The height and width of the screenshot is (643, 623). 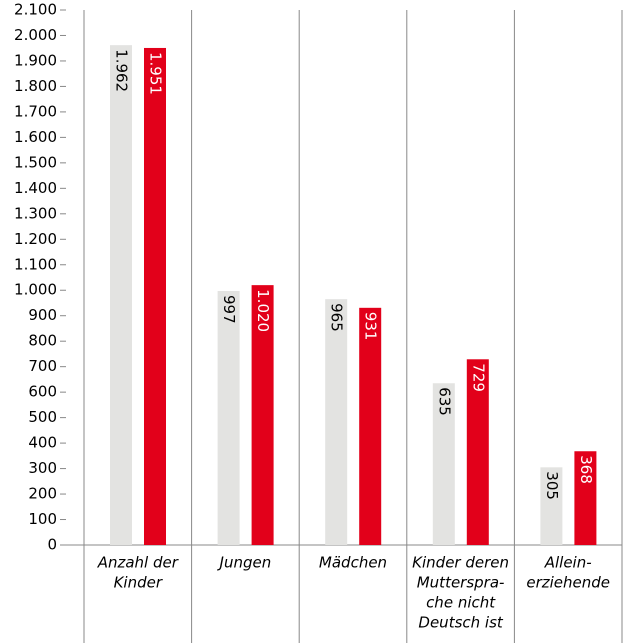 I want to click on y-tick-label: 1.500, so click(x=35, y=162).